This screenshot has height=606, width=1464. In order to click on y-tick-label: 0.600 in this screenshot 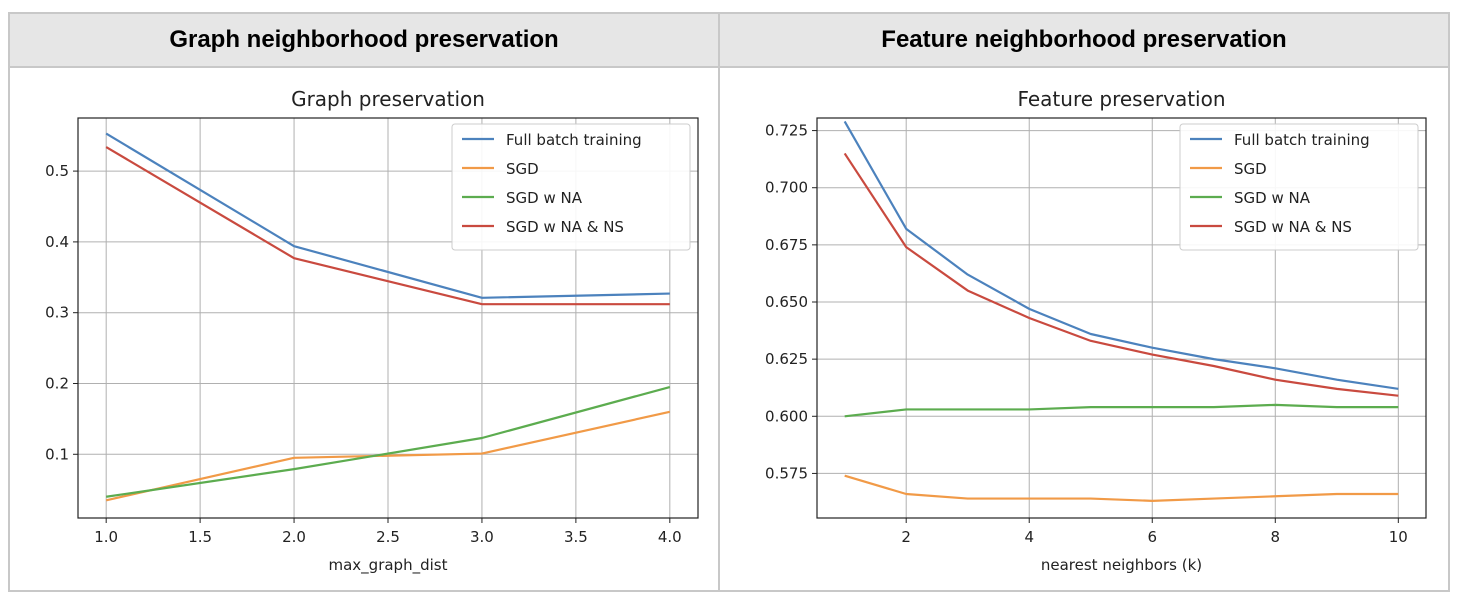, I will do `click(786, 416)`.